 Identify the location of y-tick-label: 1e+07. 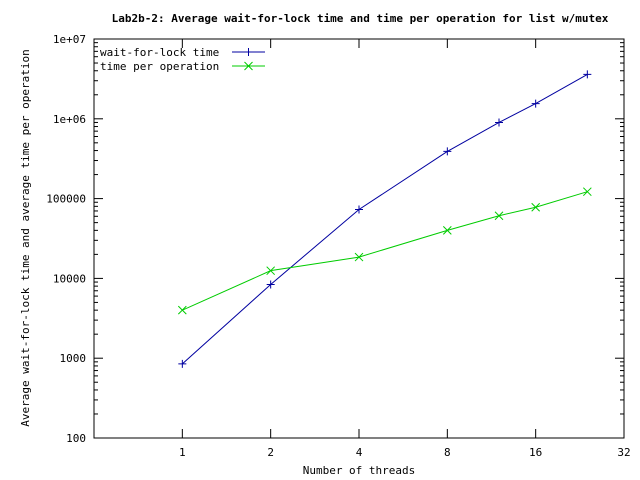
(69, 39).